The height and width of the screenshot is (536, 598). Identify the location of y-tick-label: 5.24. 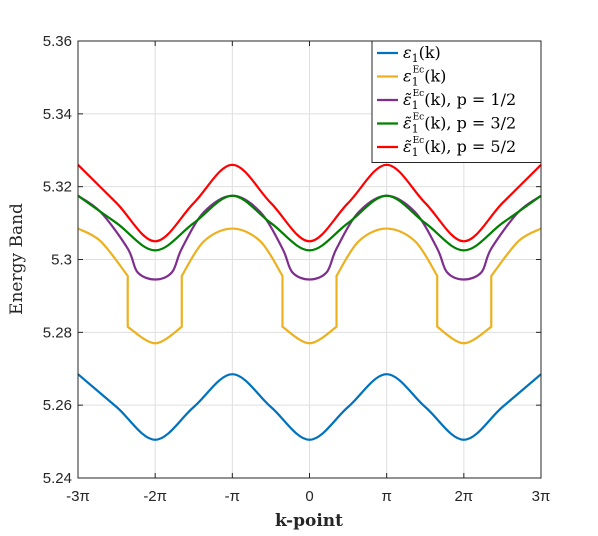
(57, 478).